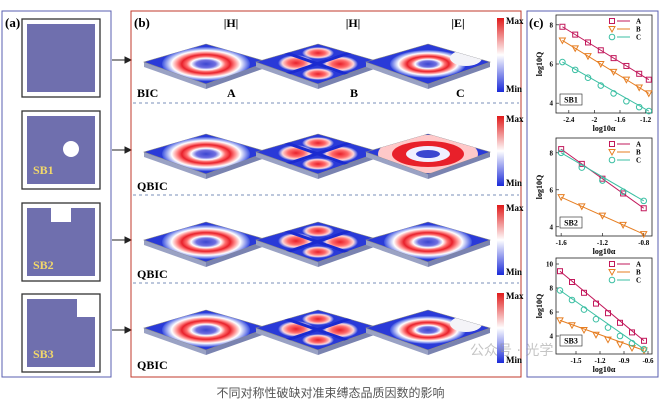  I want to click on y-axis-label: log10Q, so click(539, 187).